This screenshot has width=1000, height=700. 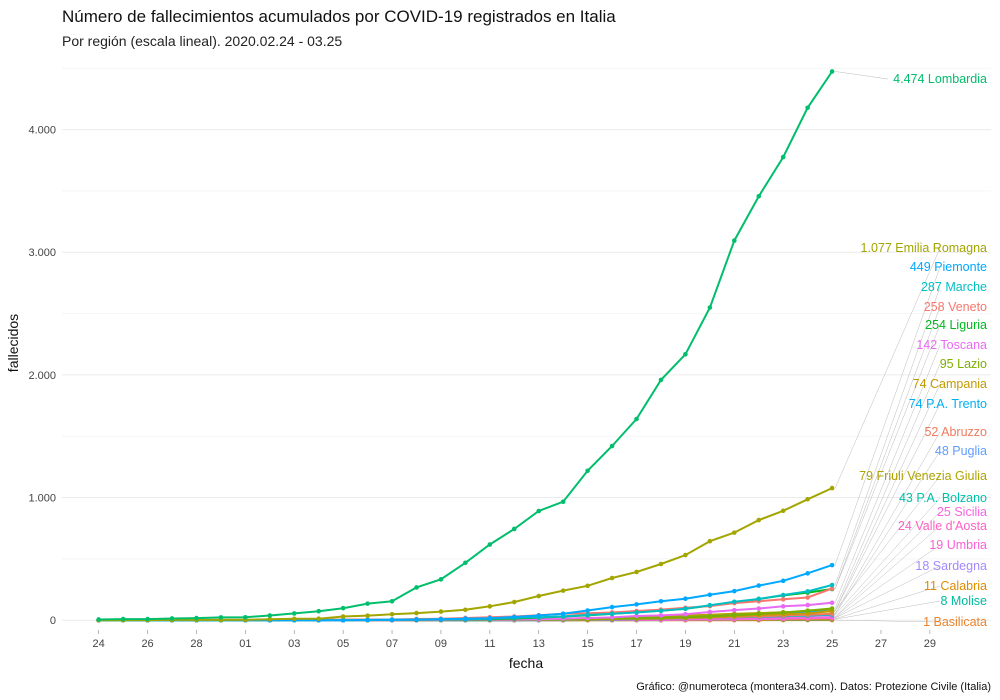 What do you see at coordinates (526, 663) in the screenshot?
I see `x-axis-title: fecha` at bounding box center [526, 663].